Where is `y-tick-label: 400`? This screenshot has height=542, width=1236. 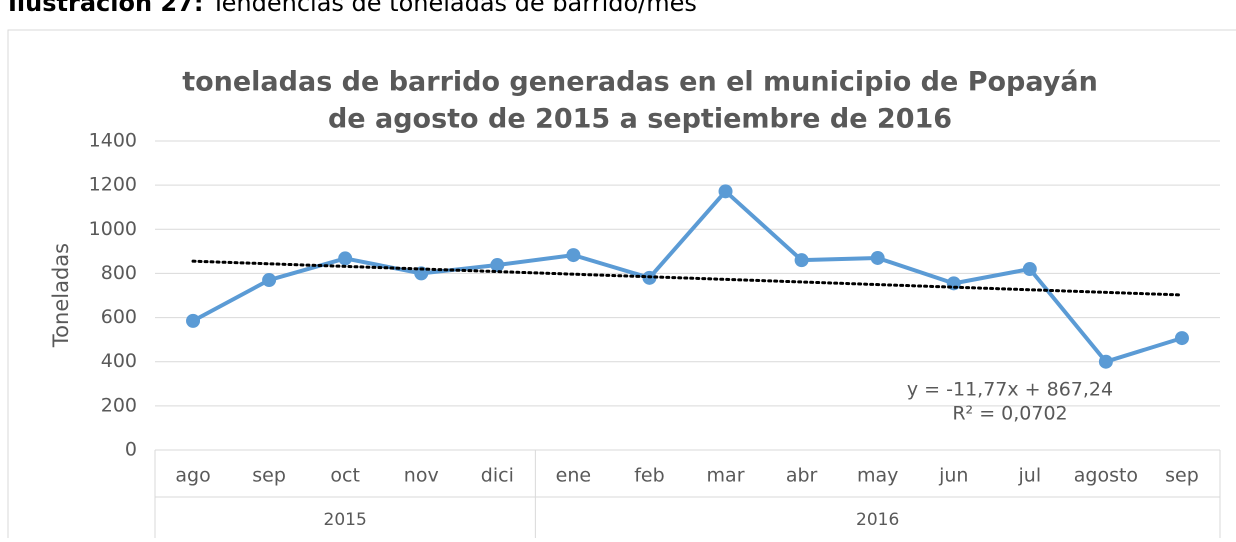 y-tick-label: 400 is located at coordinates (119, 361).